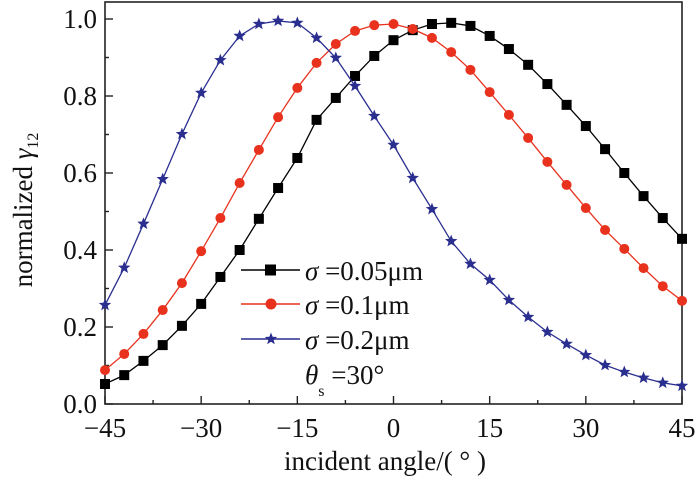  What do you see at coordinates (80, 19) in the screenshot?
I see `y-tick-label: 1.0` at bounding box center [80, 19].